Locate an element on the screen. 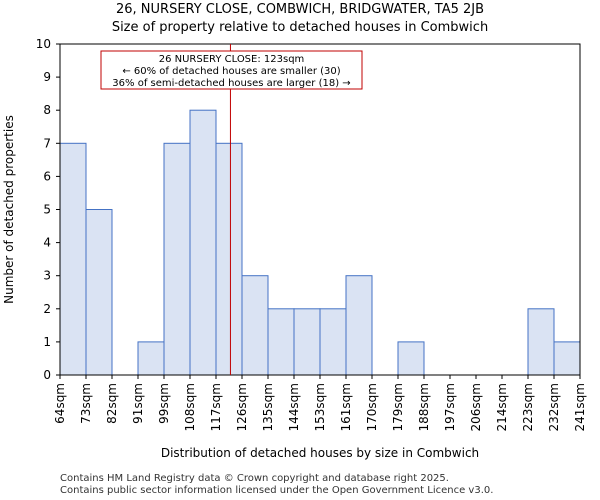 The image size is (600, 500). x-tick-label: 223sqm is located at coordinates (528, 407).